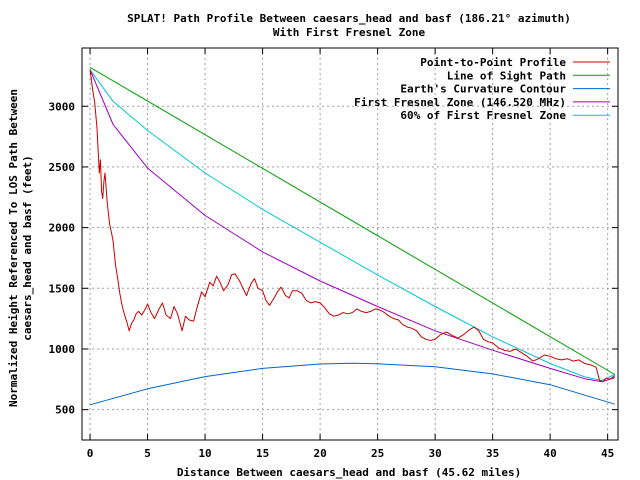 Image resolution: width=640 pixels, height=480 pixels. What do you see at coordinates (147, 453) in the screenshot?
I see `x-tick-label: 5` at bounding box center [147, 453].